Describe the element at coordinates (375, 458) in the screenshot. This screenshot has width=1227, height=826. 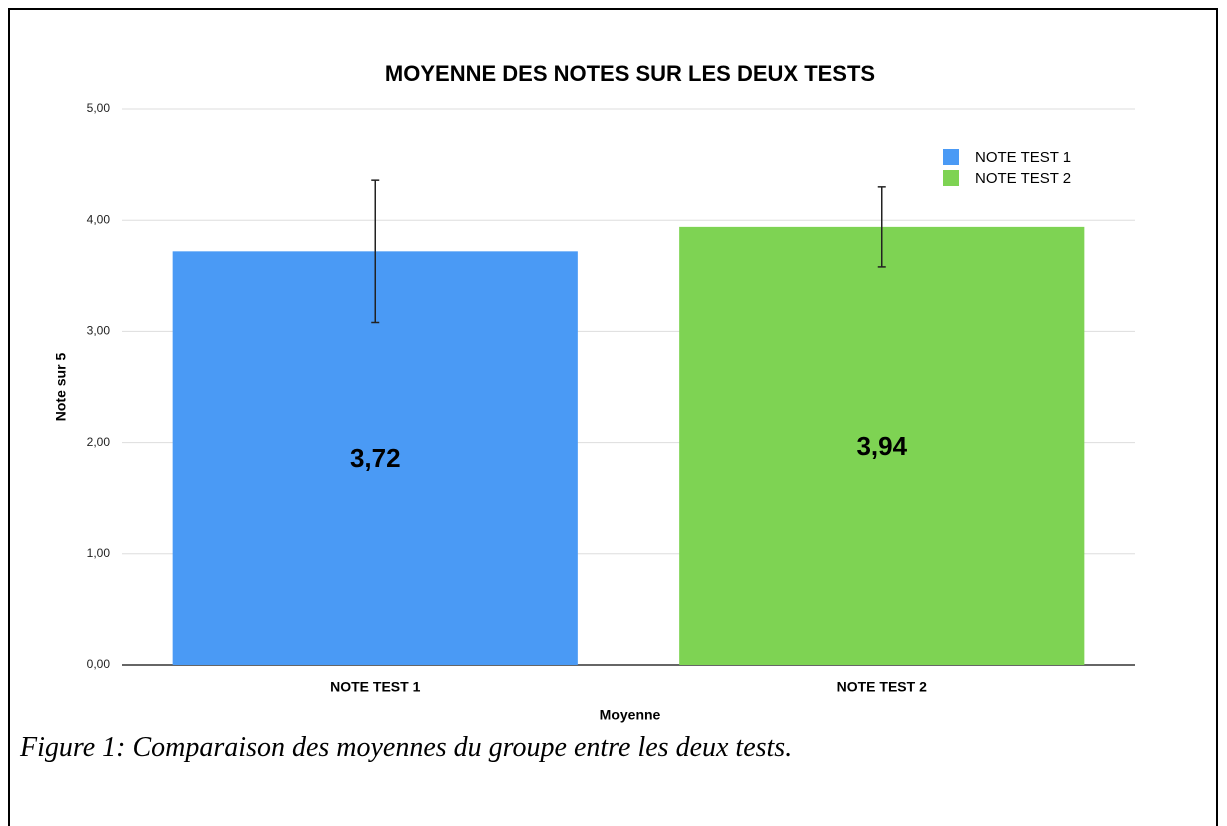
I see `data-label: 3,72` at that location.